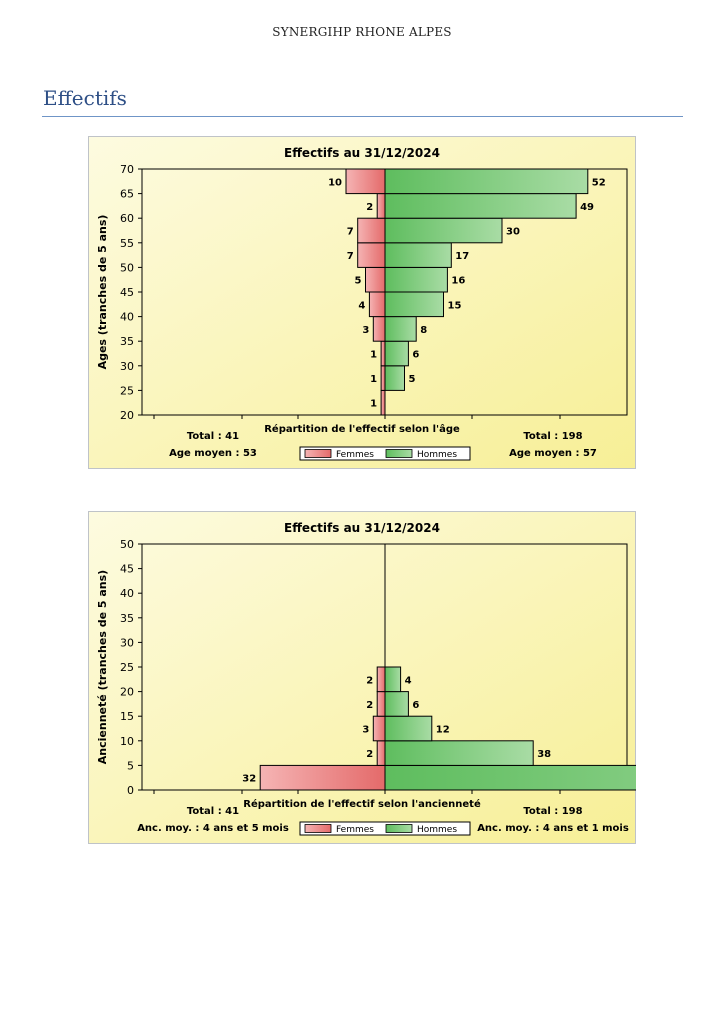  Describe the element at coordinates (85, 98) in the screenshot. I see `section-title: Effectifs` at that location.